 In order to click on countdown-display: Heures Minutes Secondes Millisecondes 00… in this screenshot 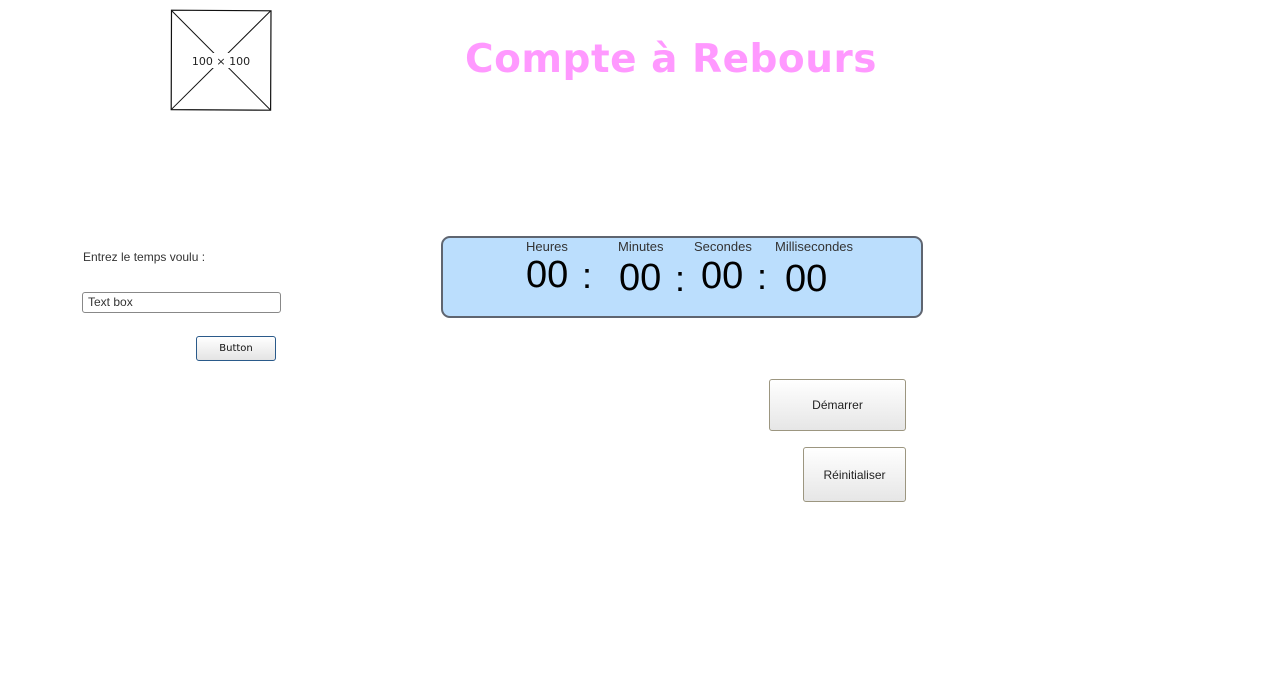, I will do `click(682, 277)`.